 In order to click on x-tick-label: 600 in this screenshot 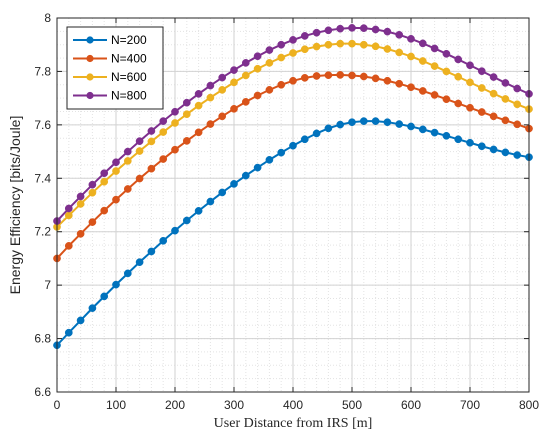, I will do `click(411, 405)`.